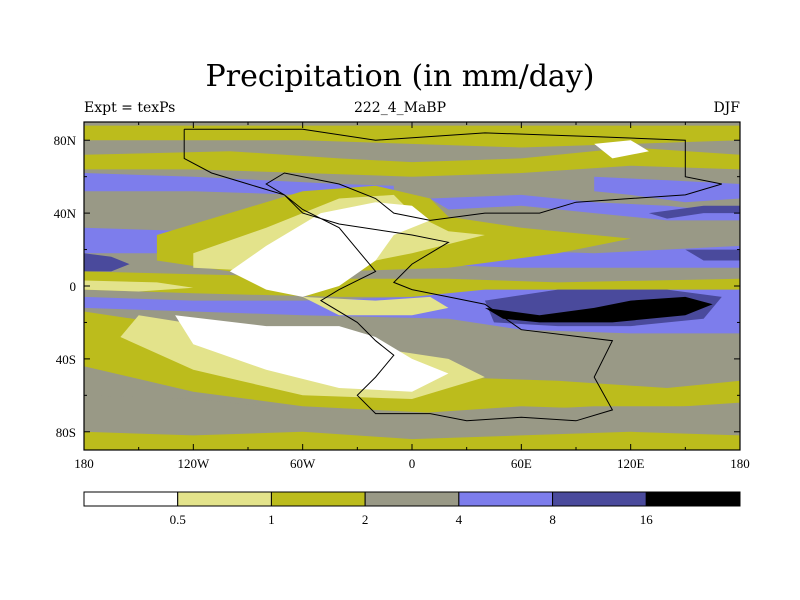 The height and width of the screenshot is (600, 800). What do you see at coordinates (552, 519) in the screenshot?
I see `colorbar-label: 8` at bounding box center [552, 519].